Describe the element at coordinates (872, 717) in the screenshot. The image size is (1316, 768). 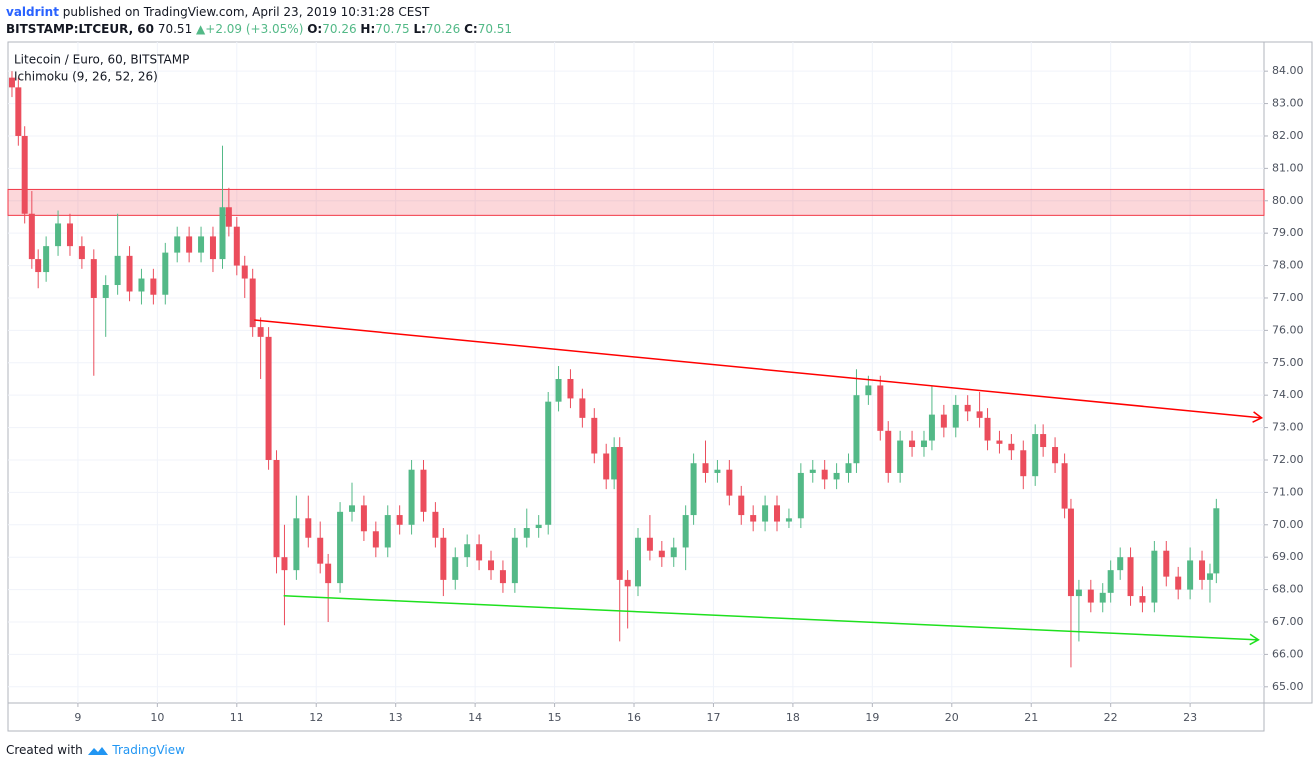
I see `x-tick-label: 19` at that location.